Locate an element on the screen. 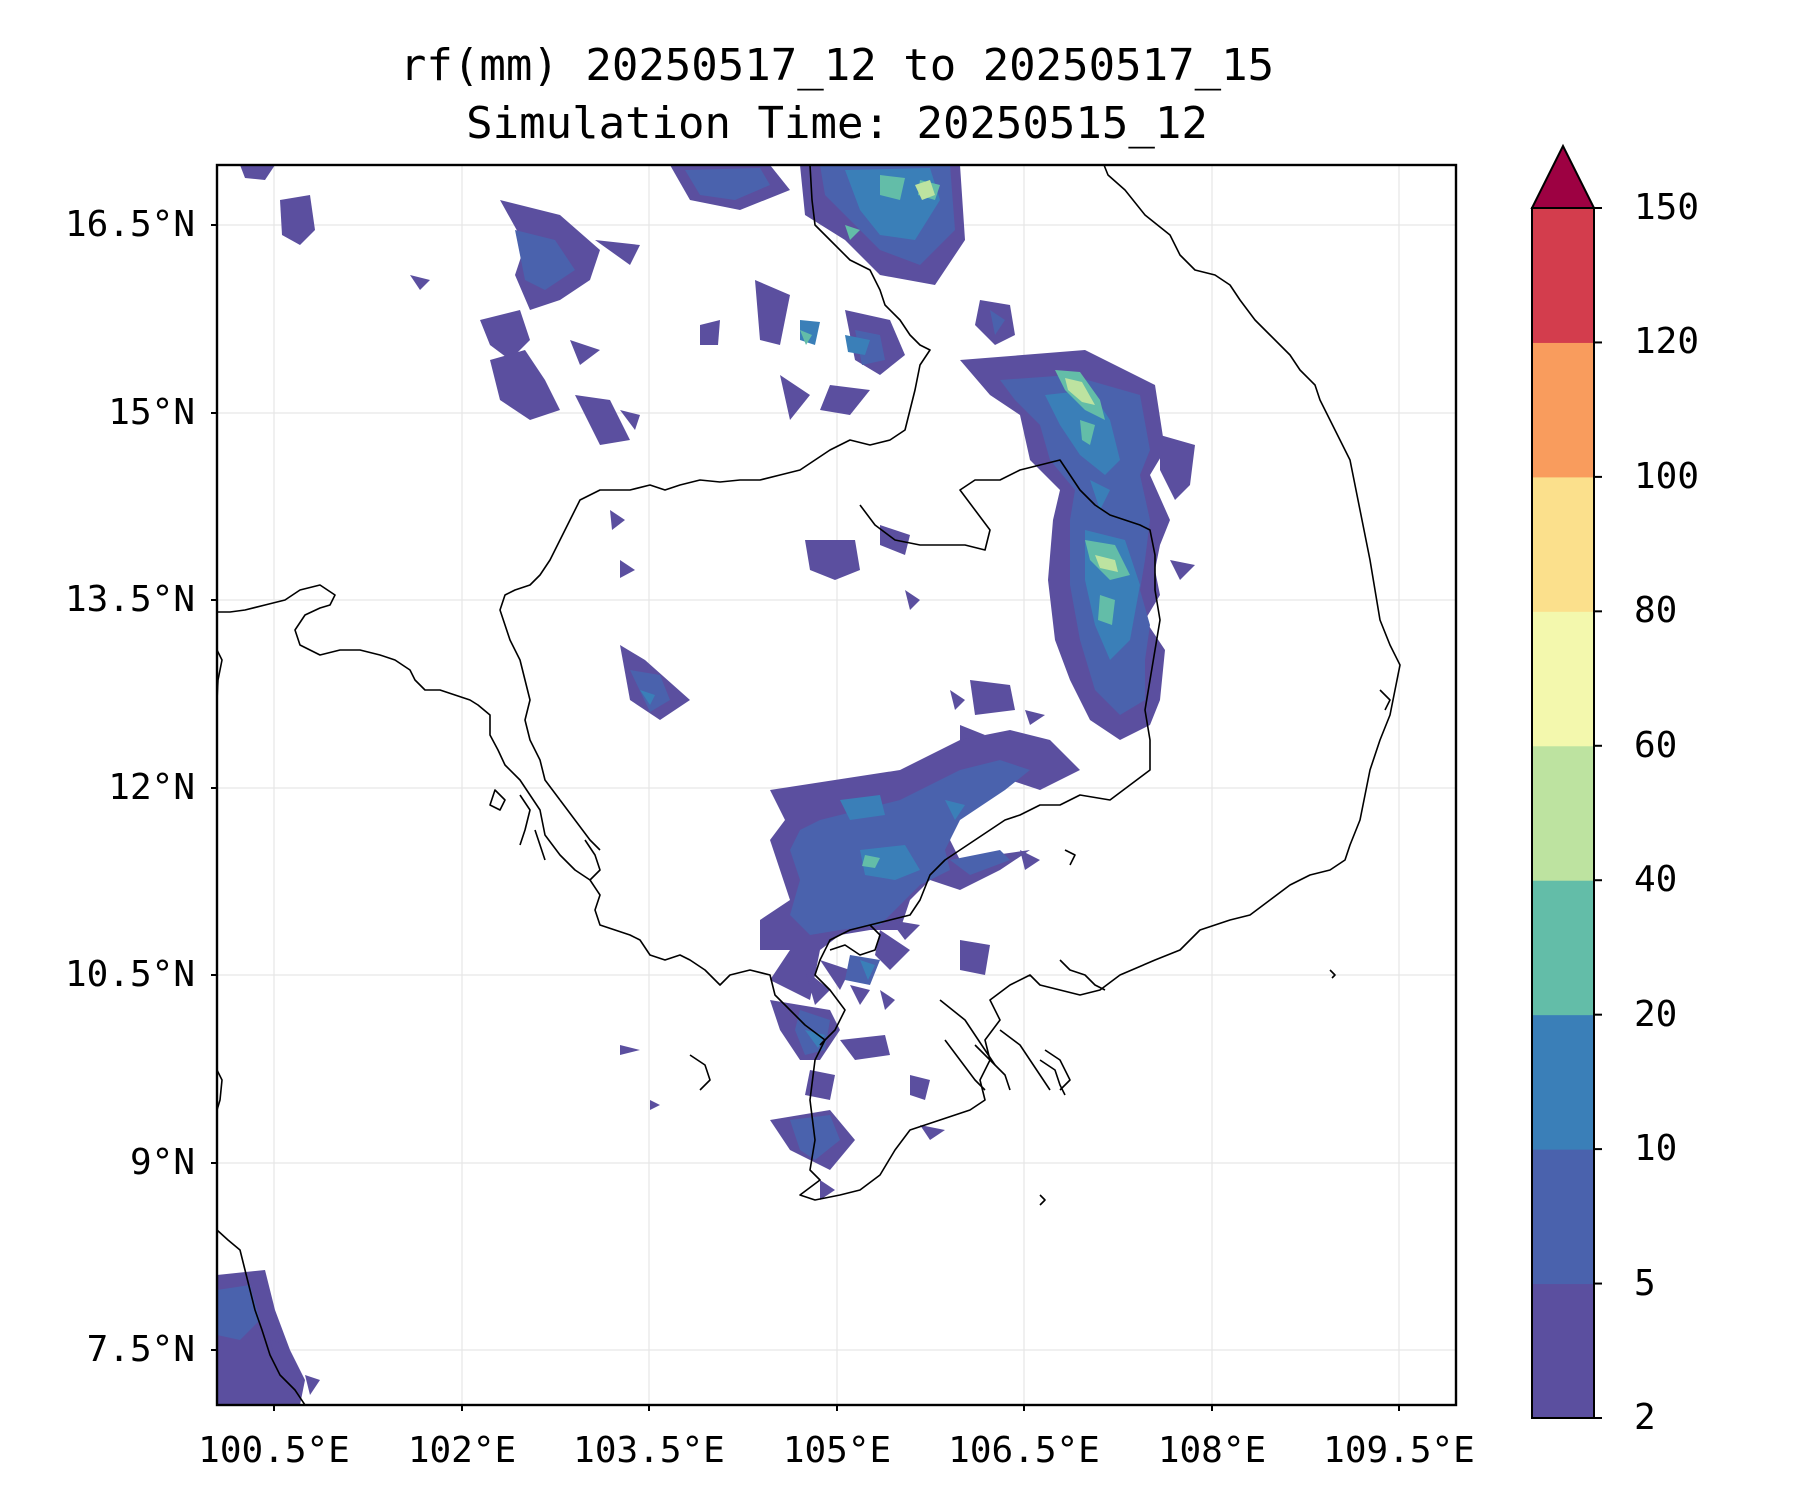 This screenshot has width=1800, height=1500. lon-tick-label: 100.5°E is located at coordinates (274, 1450).